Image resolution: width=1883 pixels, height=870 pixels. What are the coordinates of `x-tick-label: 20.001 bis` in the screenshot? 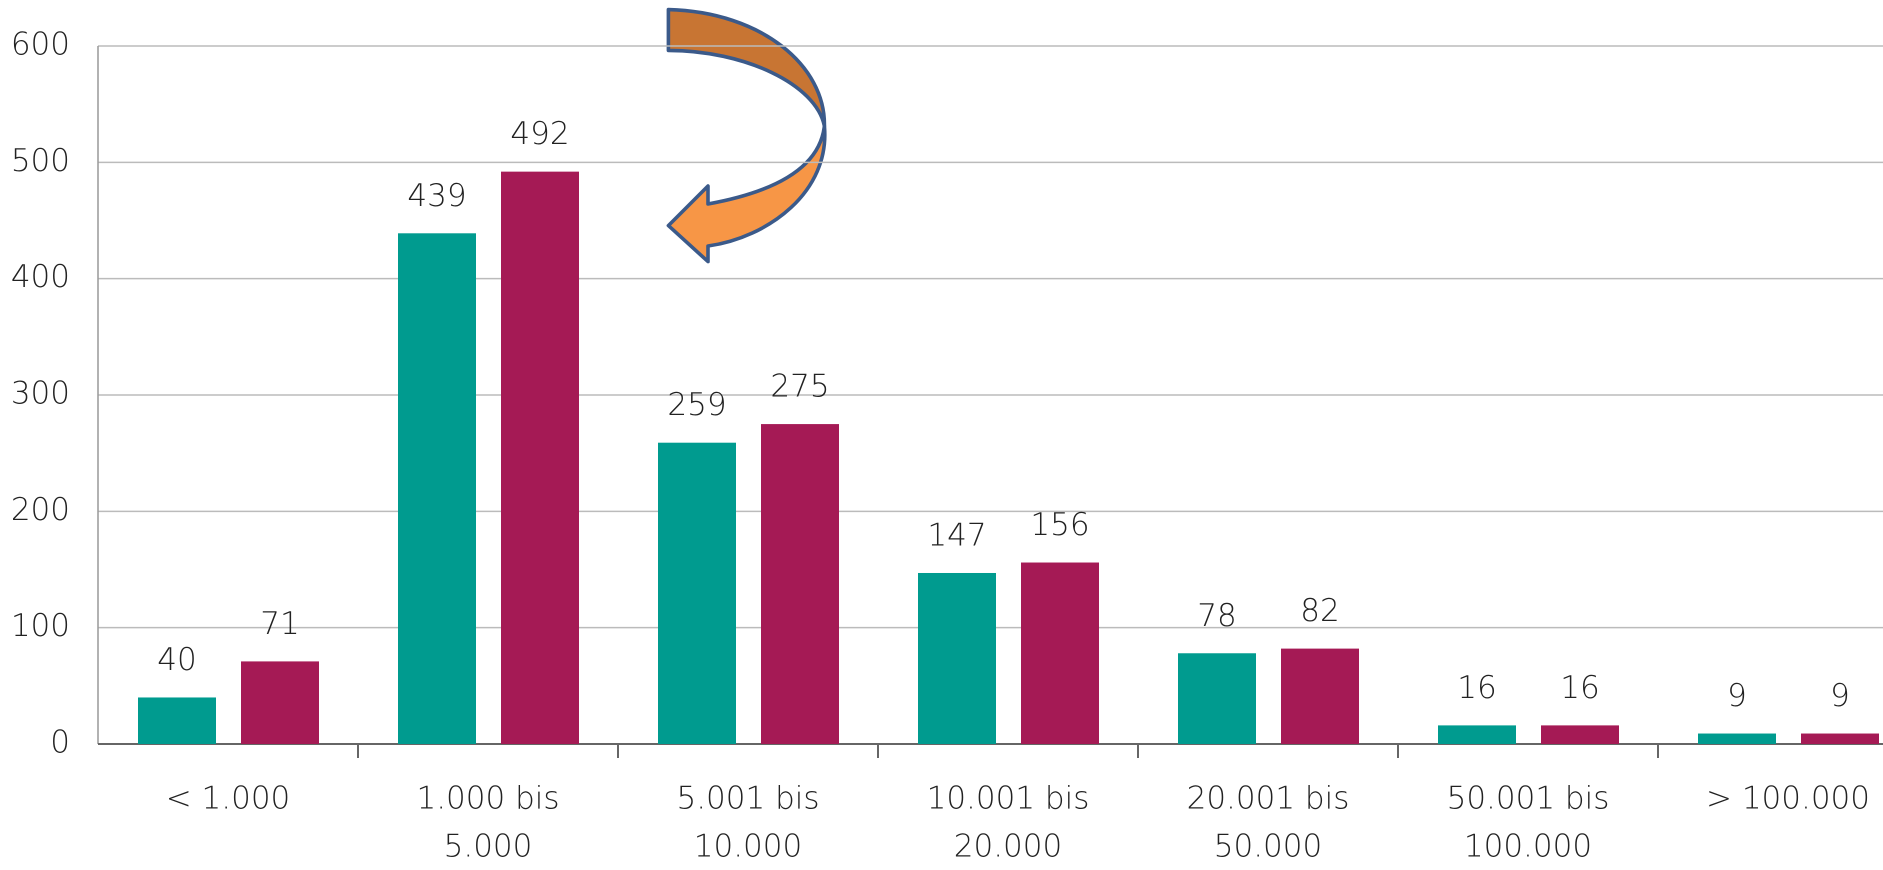 It's located at (1268, 799).